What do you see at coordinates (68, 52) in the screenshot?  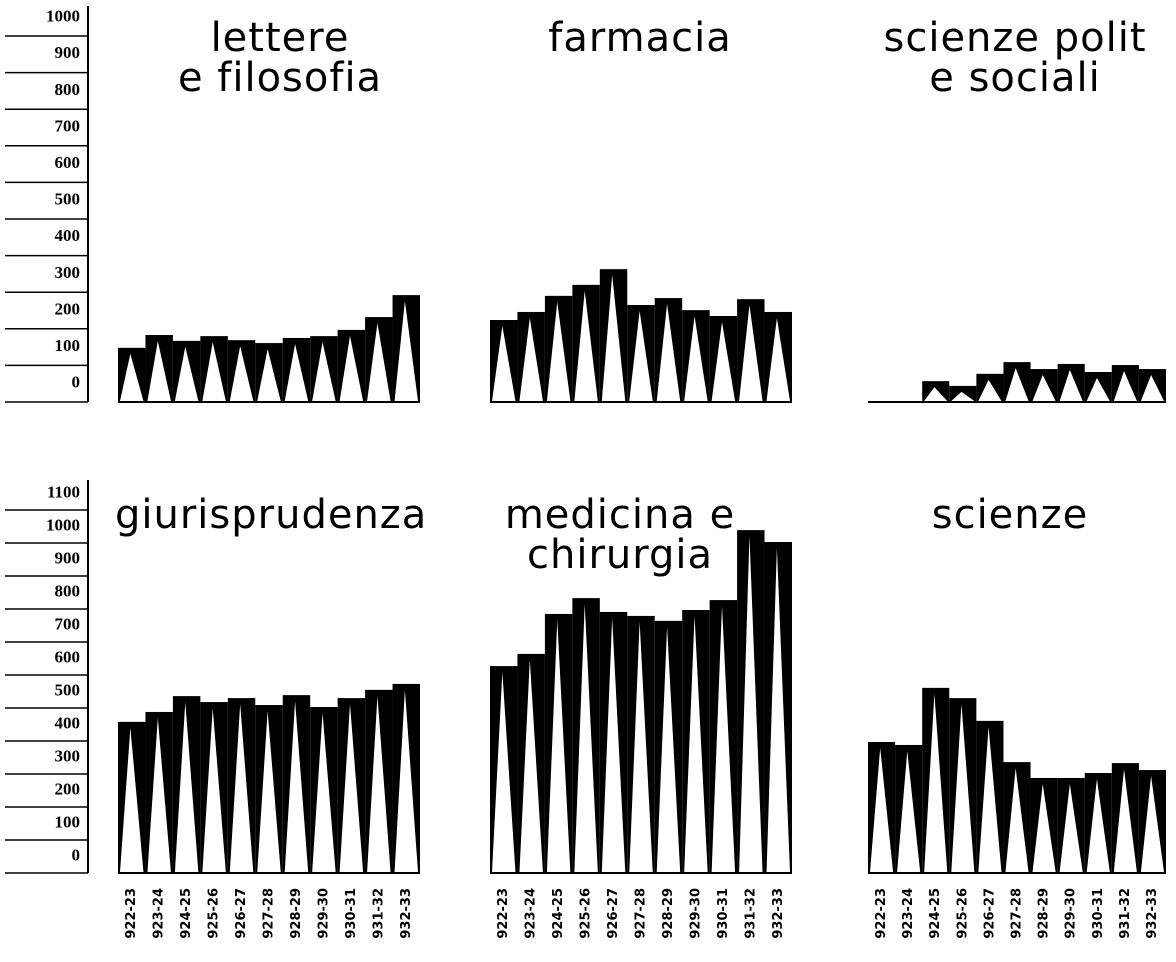 I see `y-tick-label: 900` at bounding box center [68, 52].